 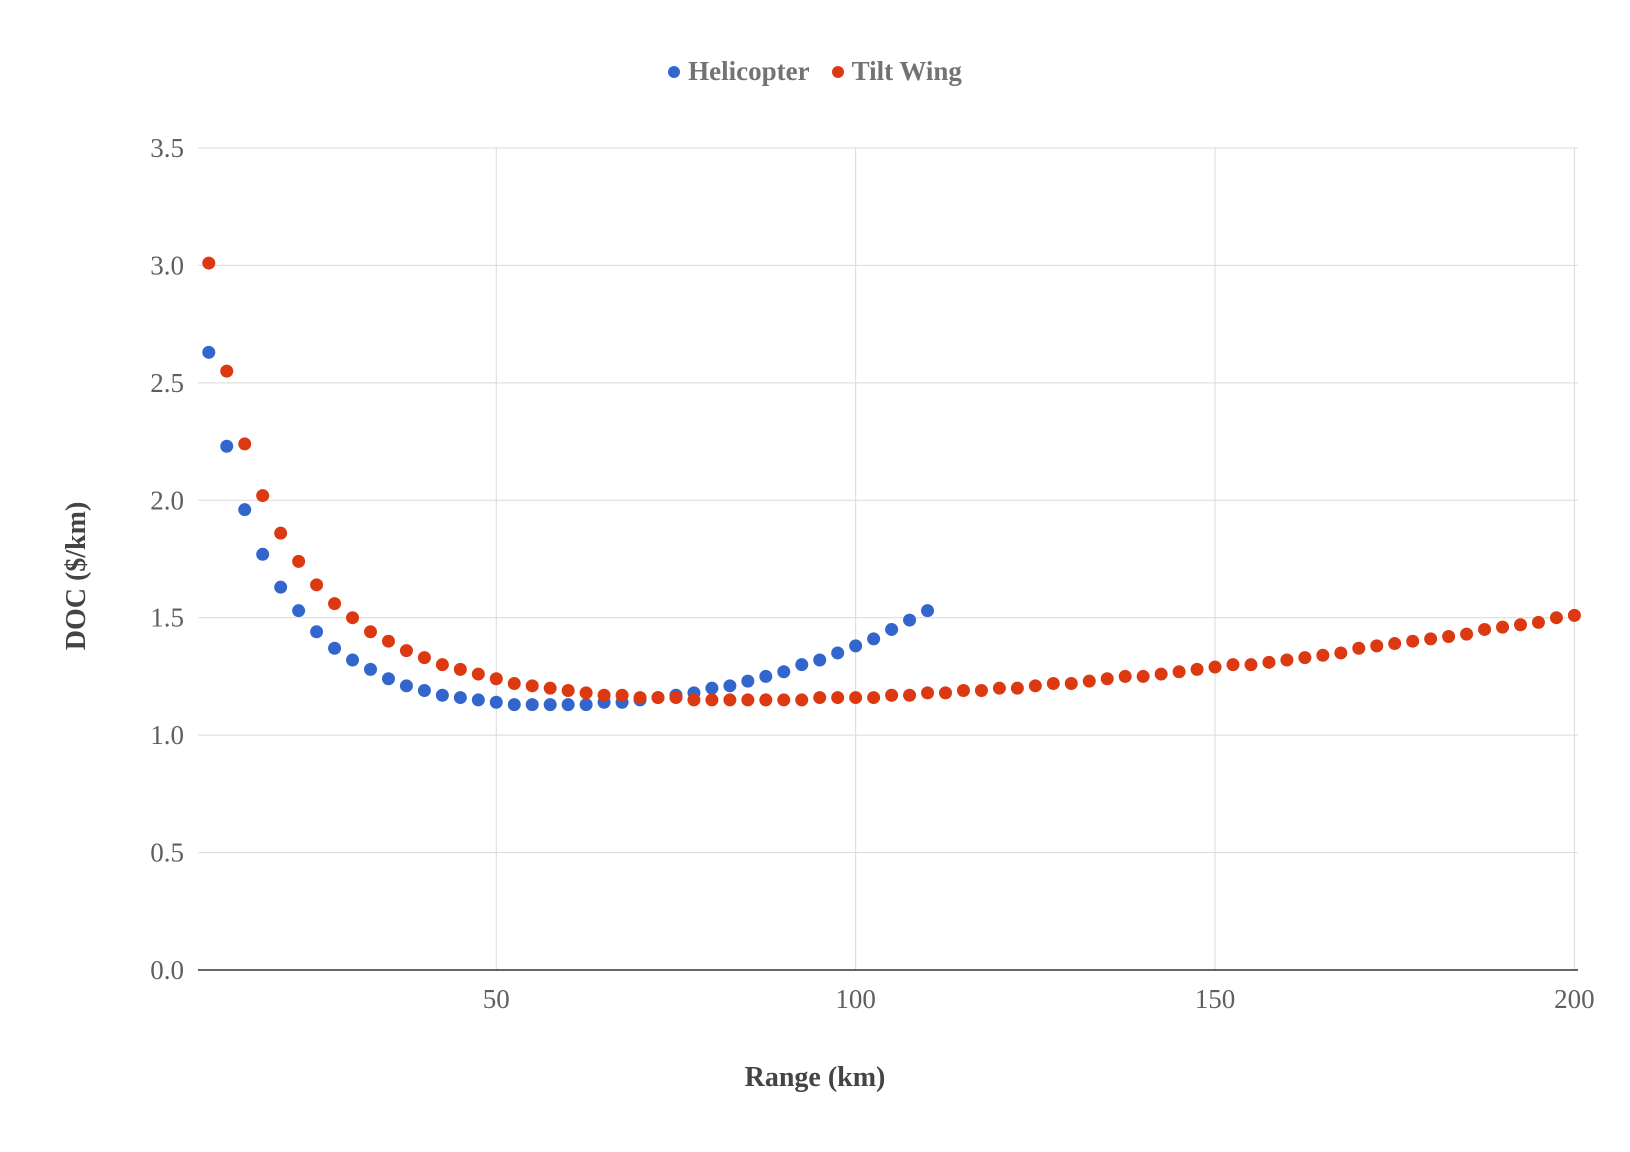 I want to click on x-tick-label: 150, so click(x=1215, y=999).